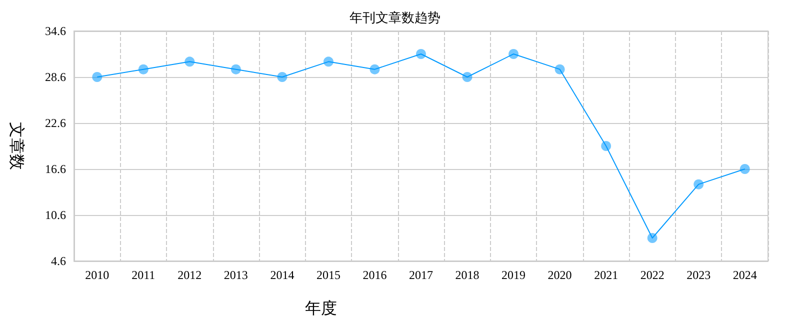 The width and height of the screenshot is (790, 330). Describe the element at coordinates (282, 275) in the screenshot. I see `x-tick-label: 2014` at that location.